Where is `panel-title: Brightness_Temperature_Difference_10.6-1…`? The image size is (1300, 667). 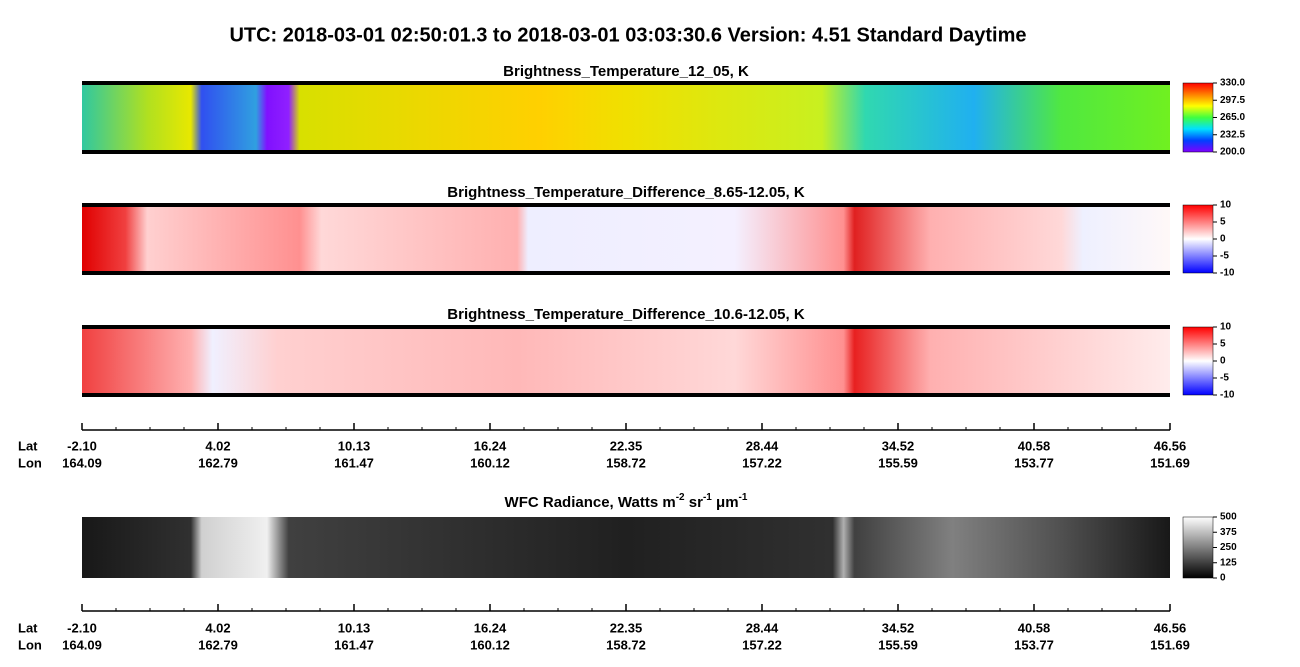 panel-title: Brightness_Temperature_Difference_10.6-1… is located at coordinates (626, 314).